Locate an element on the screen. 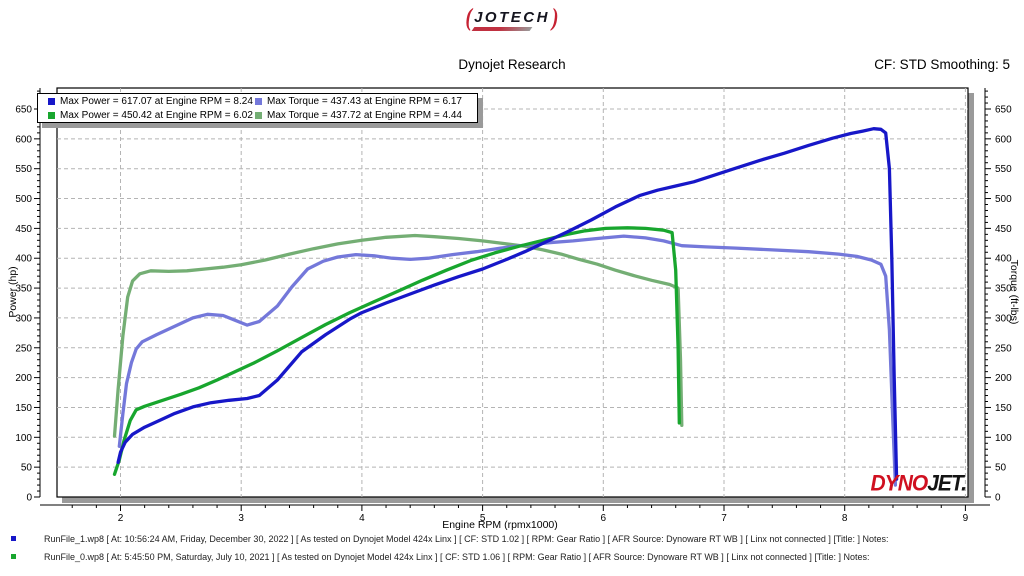 This screenshot has height=576, width=1024. legend-swatch-sage is located at coordinates (258, 115).